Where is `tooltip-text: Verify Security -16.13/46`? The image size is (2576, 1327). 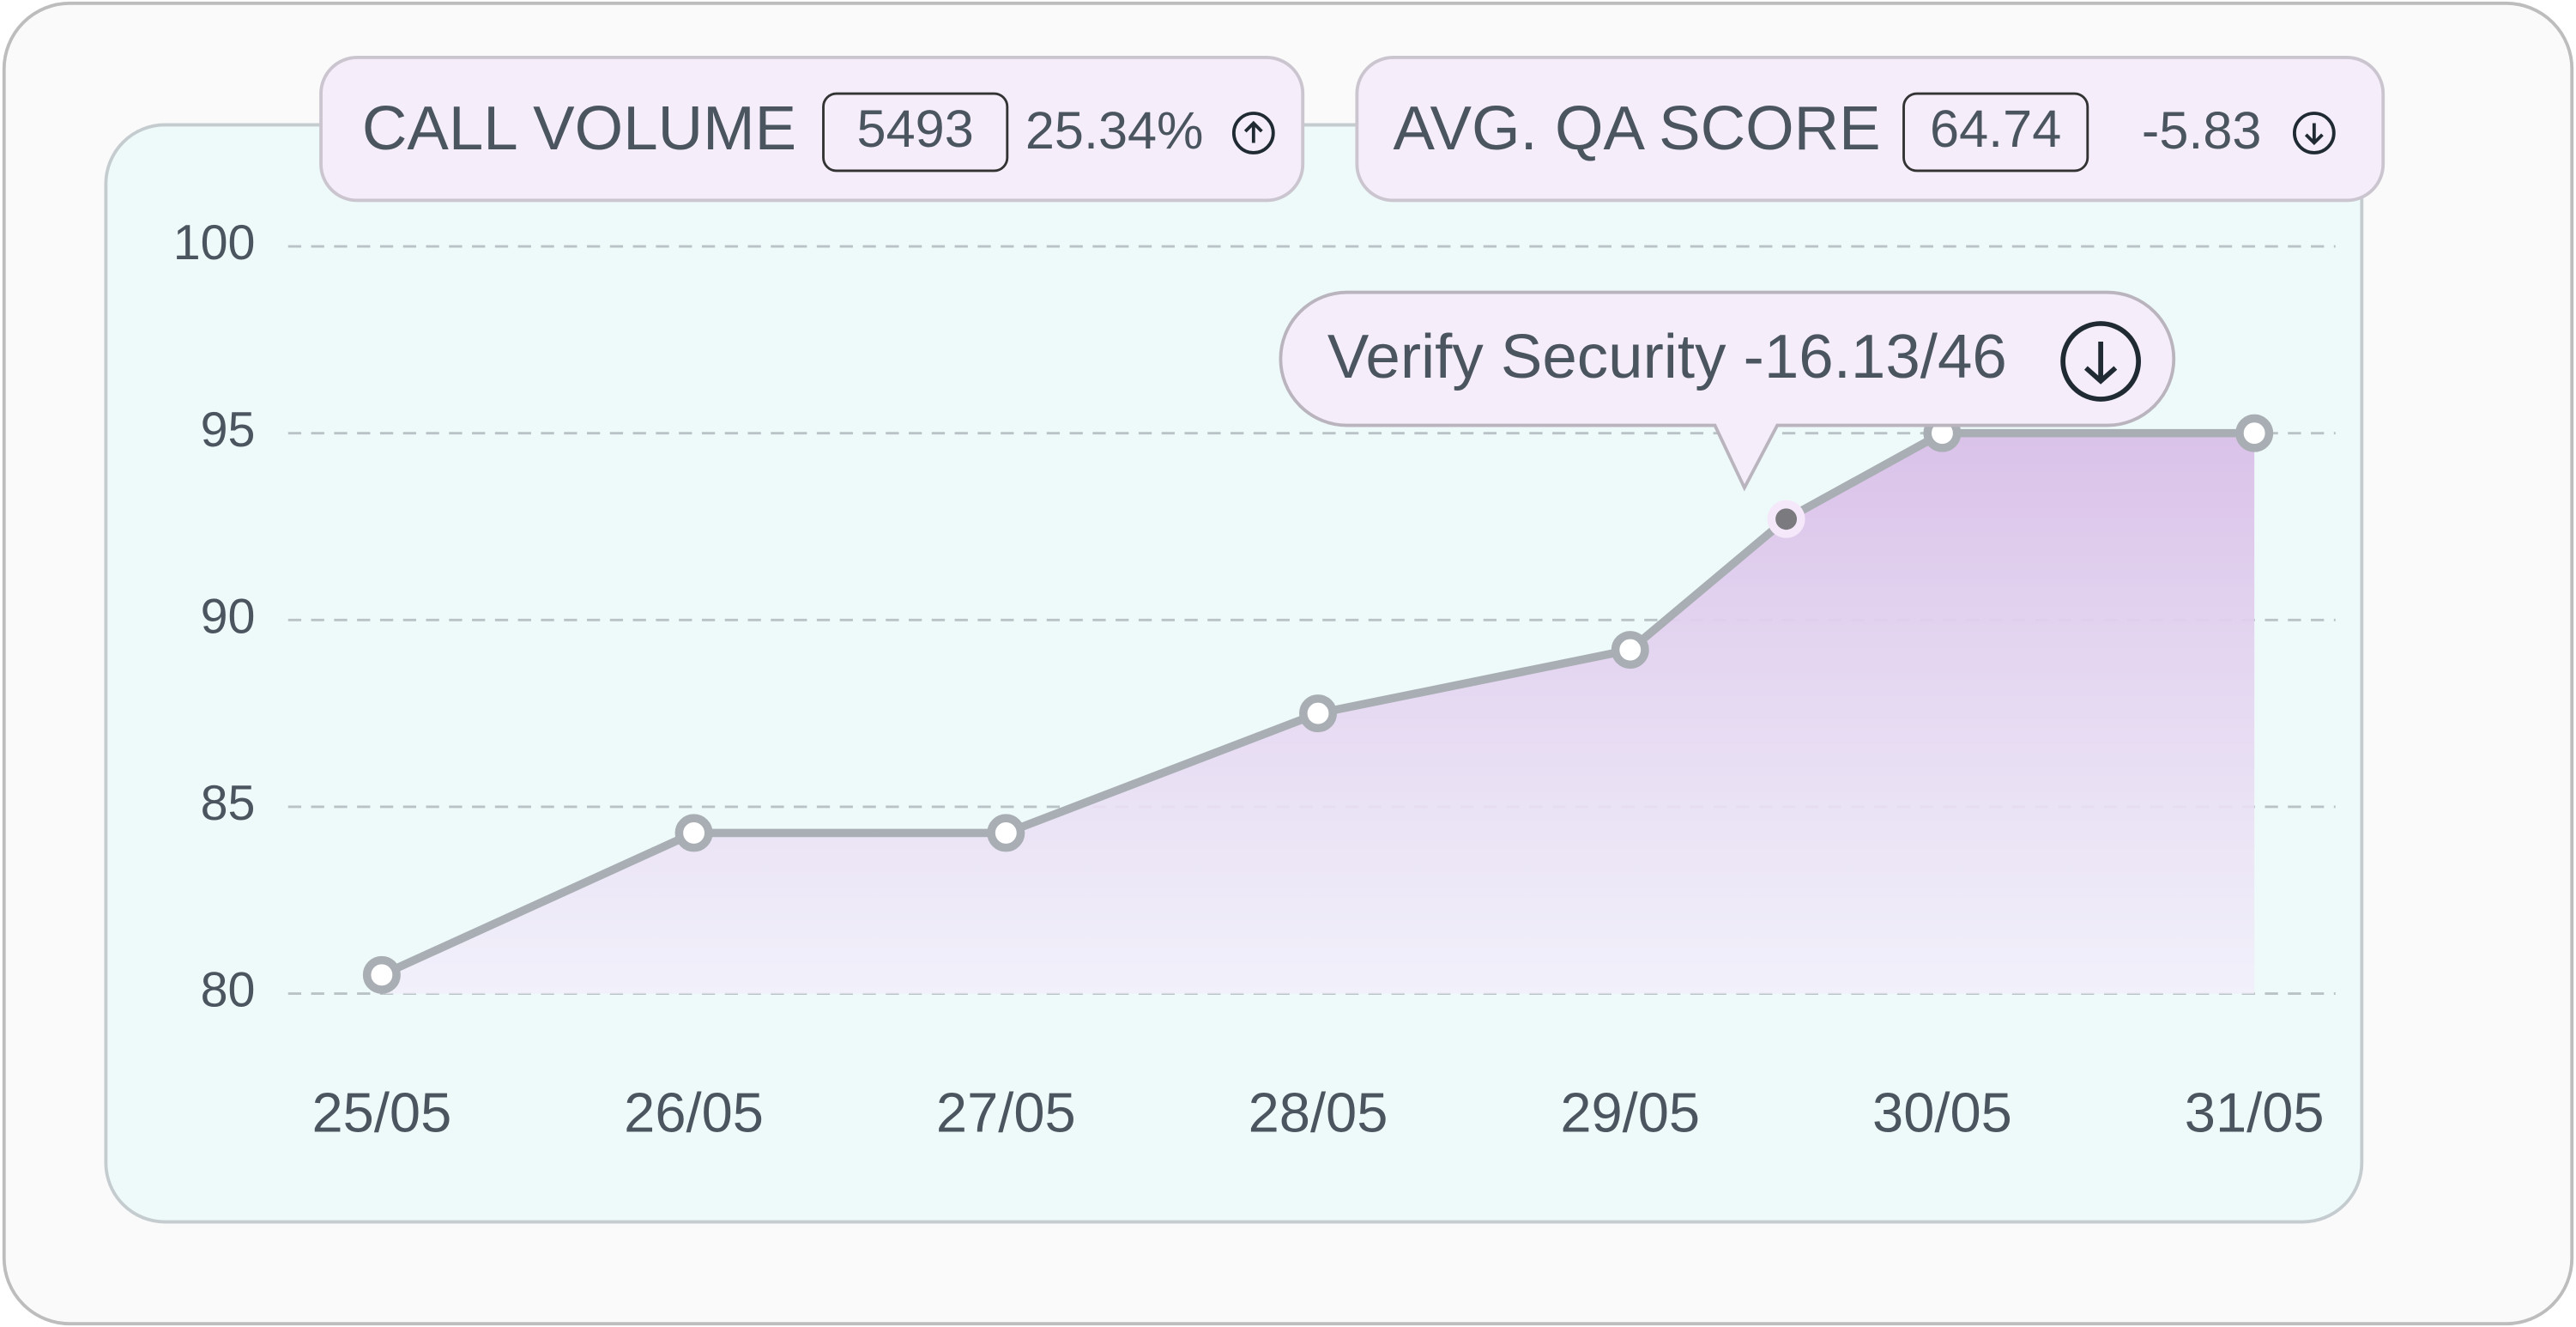
tooltip-text: Verify Security -16.13/46 is located at coordinates (1667, 356).